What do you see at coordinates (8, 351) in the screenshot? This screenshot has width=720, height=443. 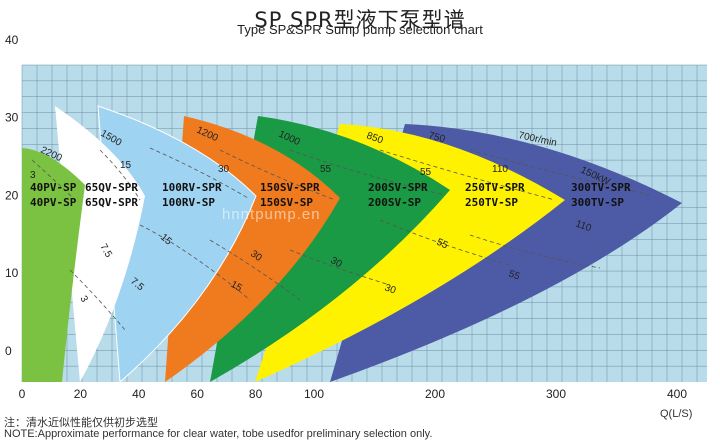 I see `y-tick-label: 0` at bounding box center [8, 351].